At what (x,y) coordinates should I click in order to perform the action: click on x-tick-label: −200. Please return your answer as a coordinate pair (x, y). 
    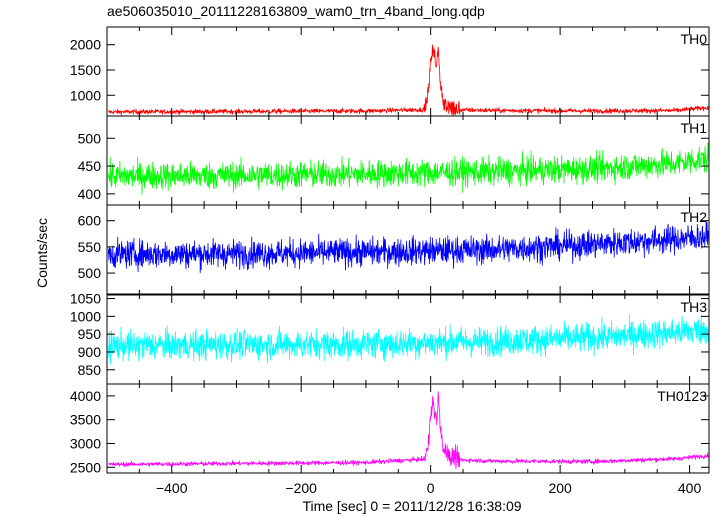
    Looking at the image, I should click on (301, 488).